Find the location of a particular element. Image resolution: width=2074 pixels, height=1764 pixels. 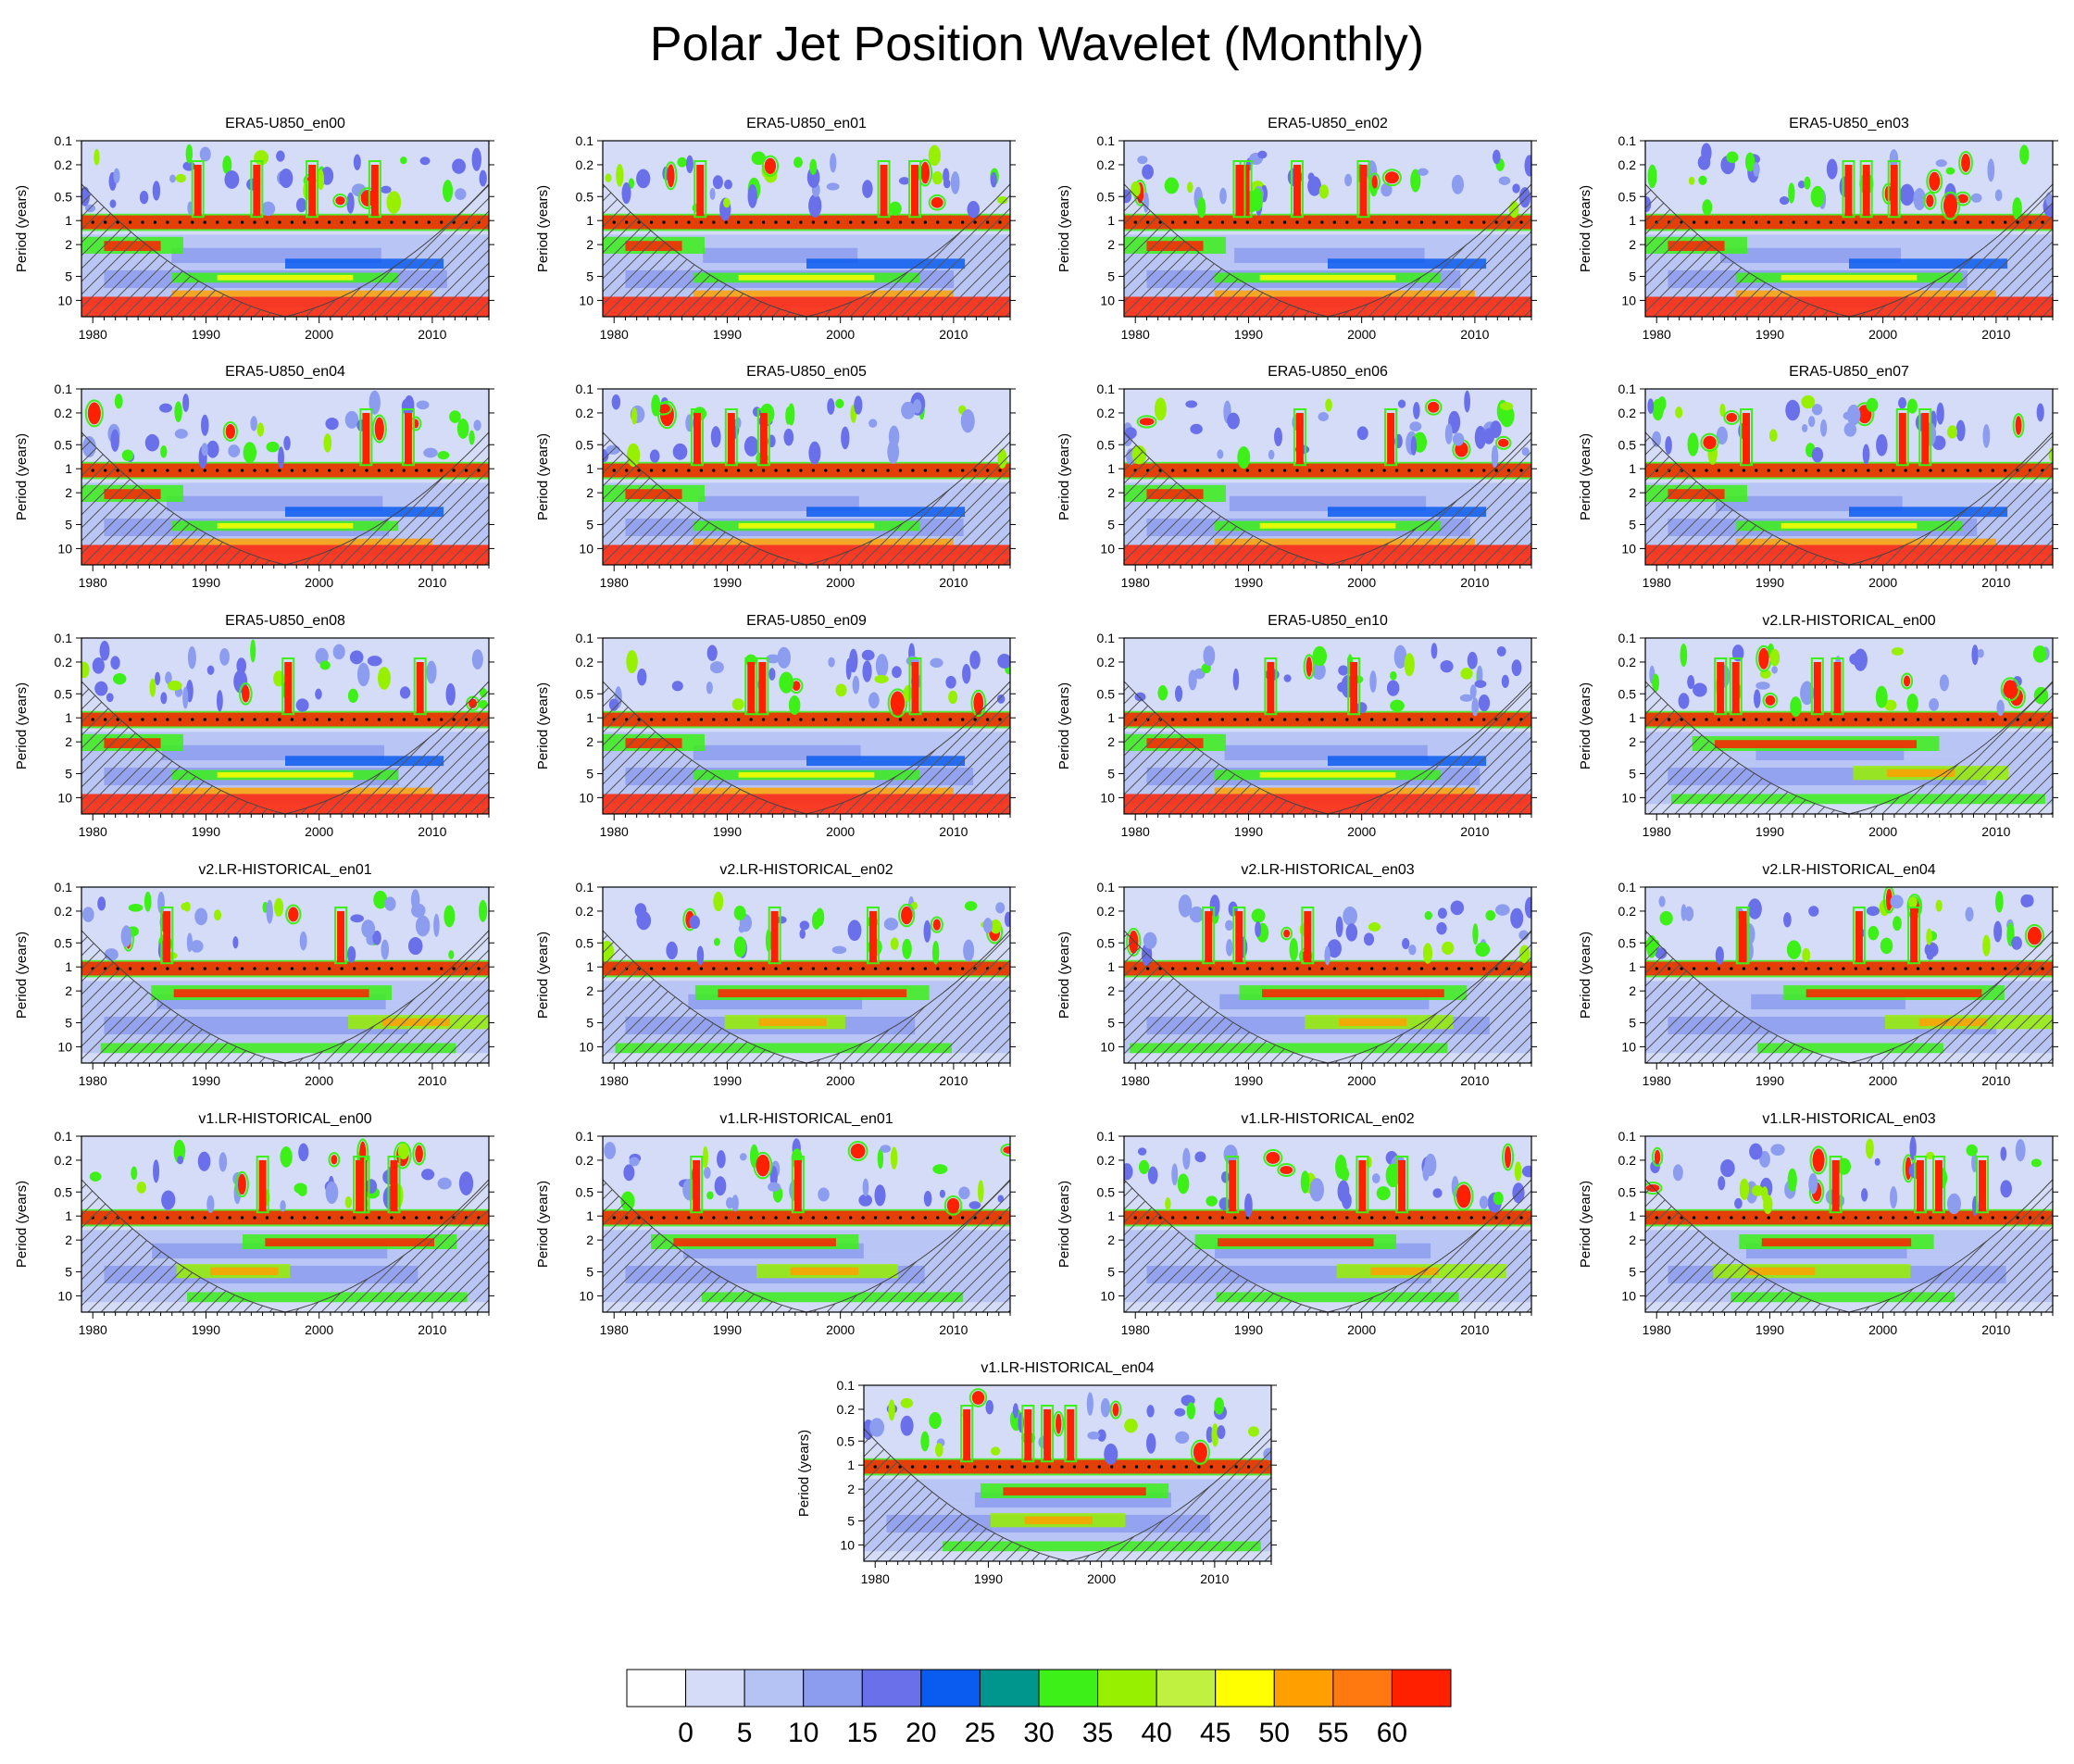

y-tick-label: 5 is located at coordinates (590, 1023).